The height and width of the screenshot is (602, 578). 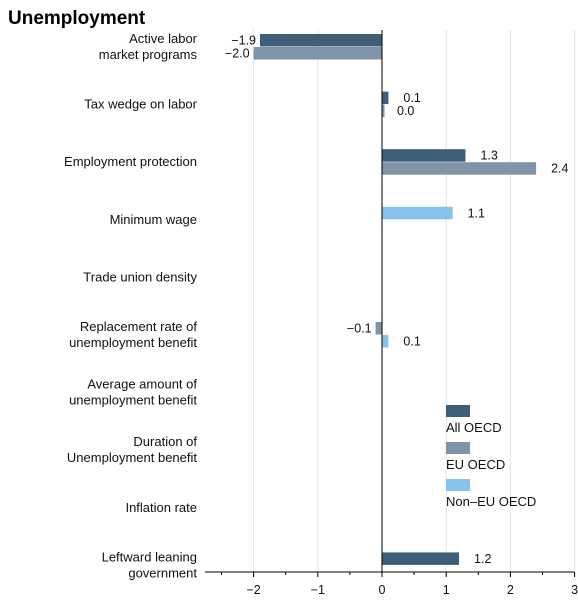 I want to click on category-label: Trade union density, so click(x=140, y=276).